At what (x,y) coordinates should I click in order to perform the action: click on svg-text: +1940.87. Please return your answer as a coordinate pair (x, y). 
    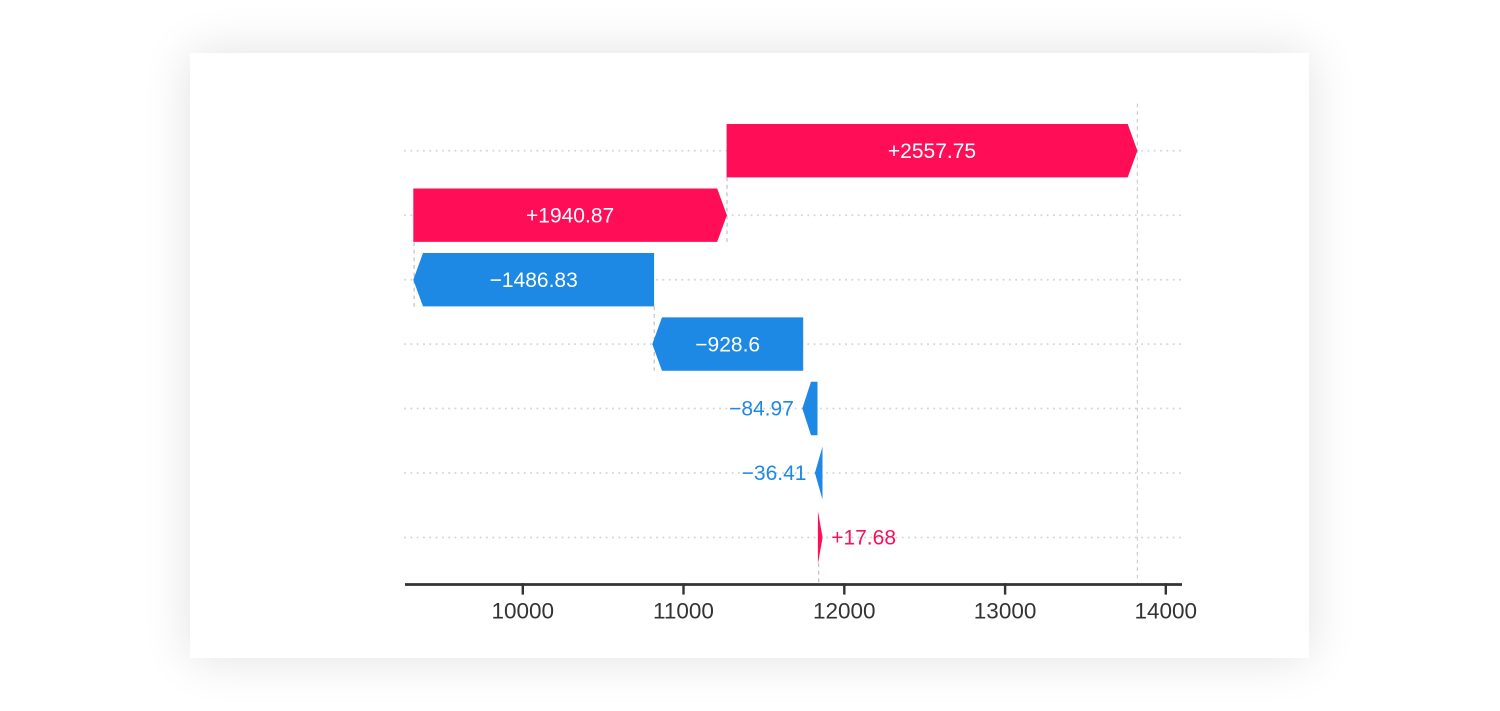
    Looking at the image, I should click on (570, 215).